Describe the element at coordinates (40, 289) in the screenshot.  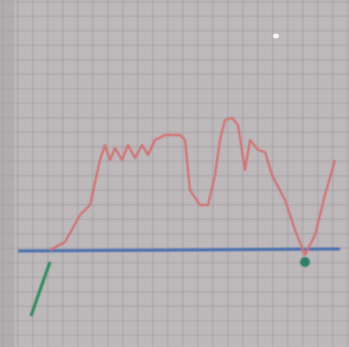
I see `green-stroke` at that location.